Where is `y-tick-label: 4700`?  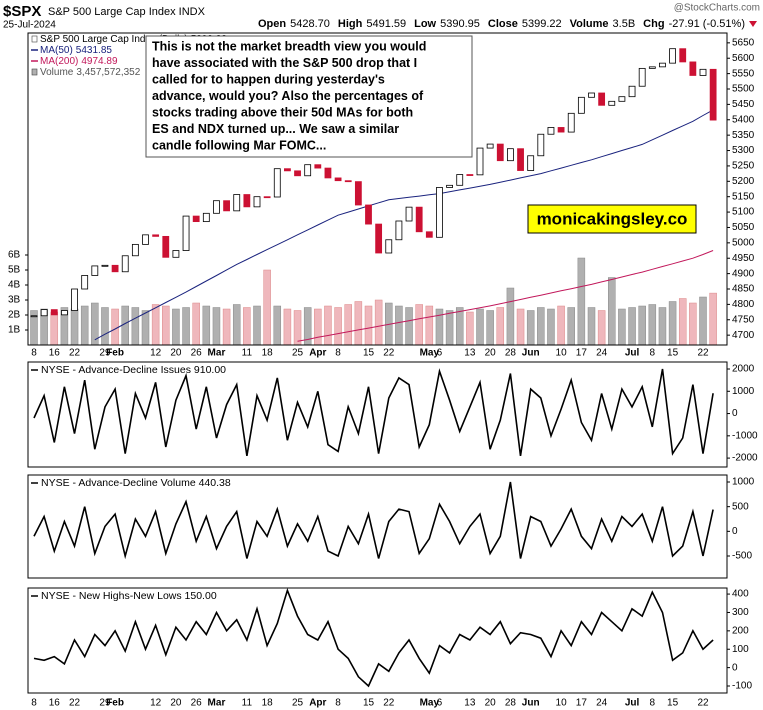 y-tick-label: 4700 is located at coordinates (743, 335).